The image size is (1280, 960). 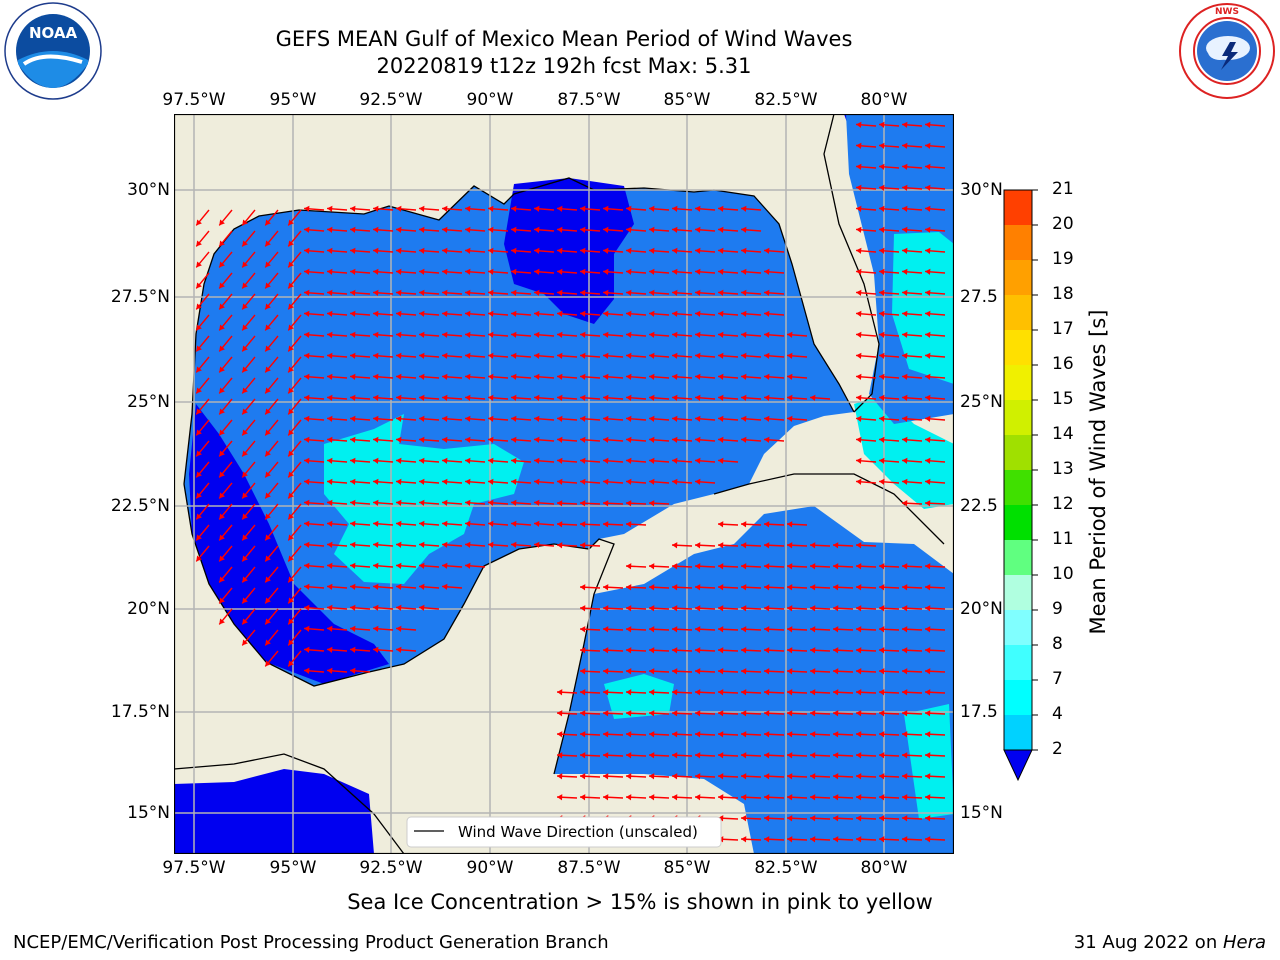 I want to click on lon-label-bottom: 80°W, so click(x=884, y=868).